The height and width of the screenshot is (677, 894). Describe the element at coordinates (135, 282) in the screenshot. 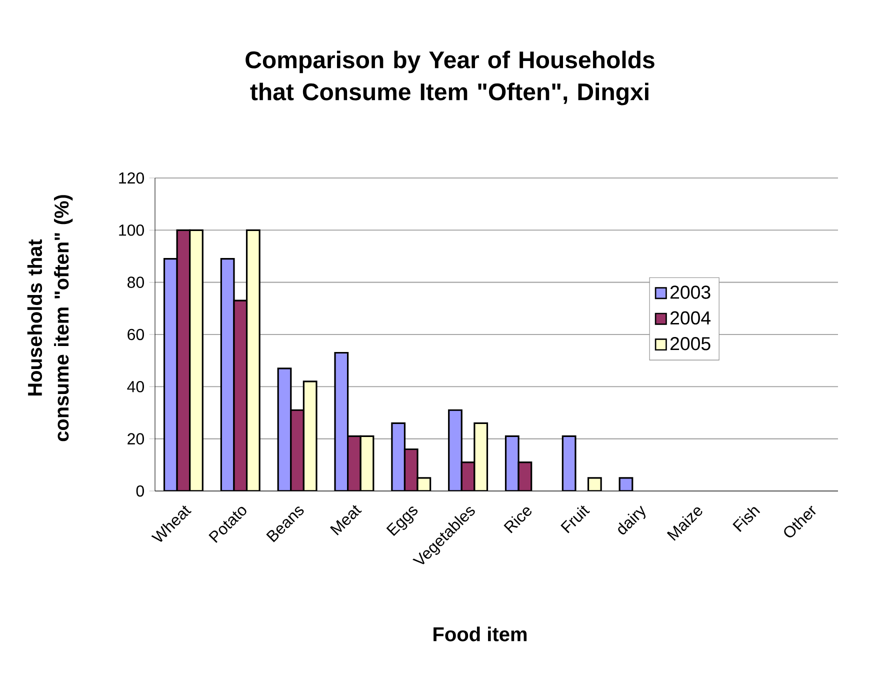

I see `y-tick-label: 80` at that location.